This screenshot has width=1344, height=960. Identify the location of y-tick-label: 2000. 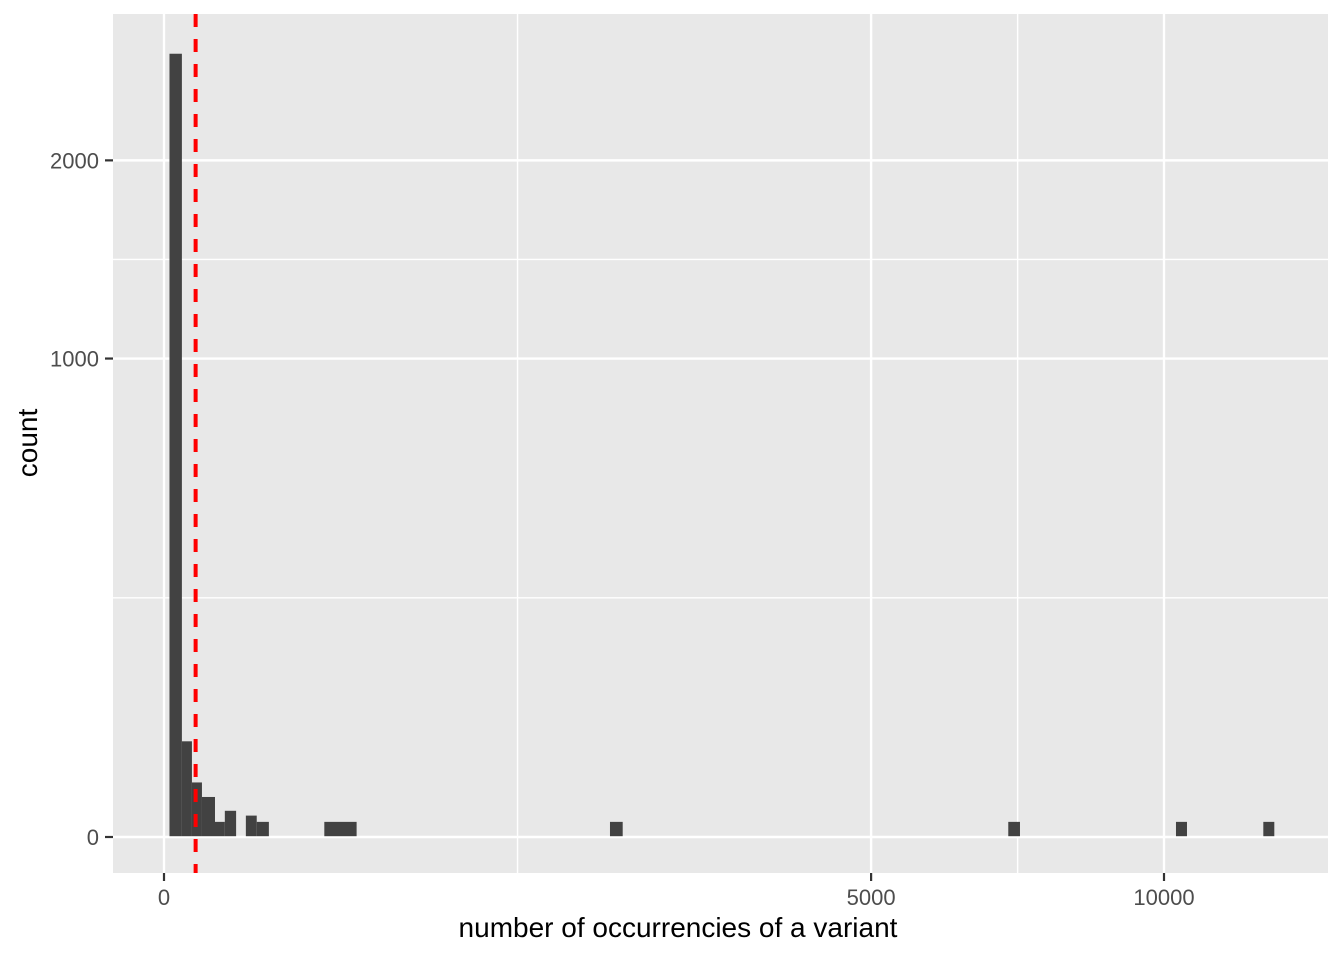
(74, 160).